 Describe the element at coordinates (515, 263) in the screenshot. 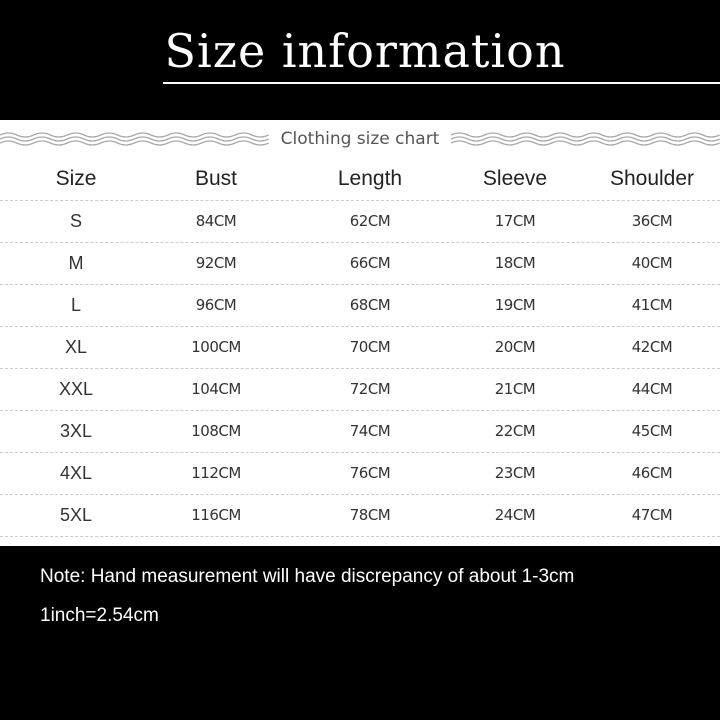

I see `cell-sleeve: 18CM` at that location.